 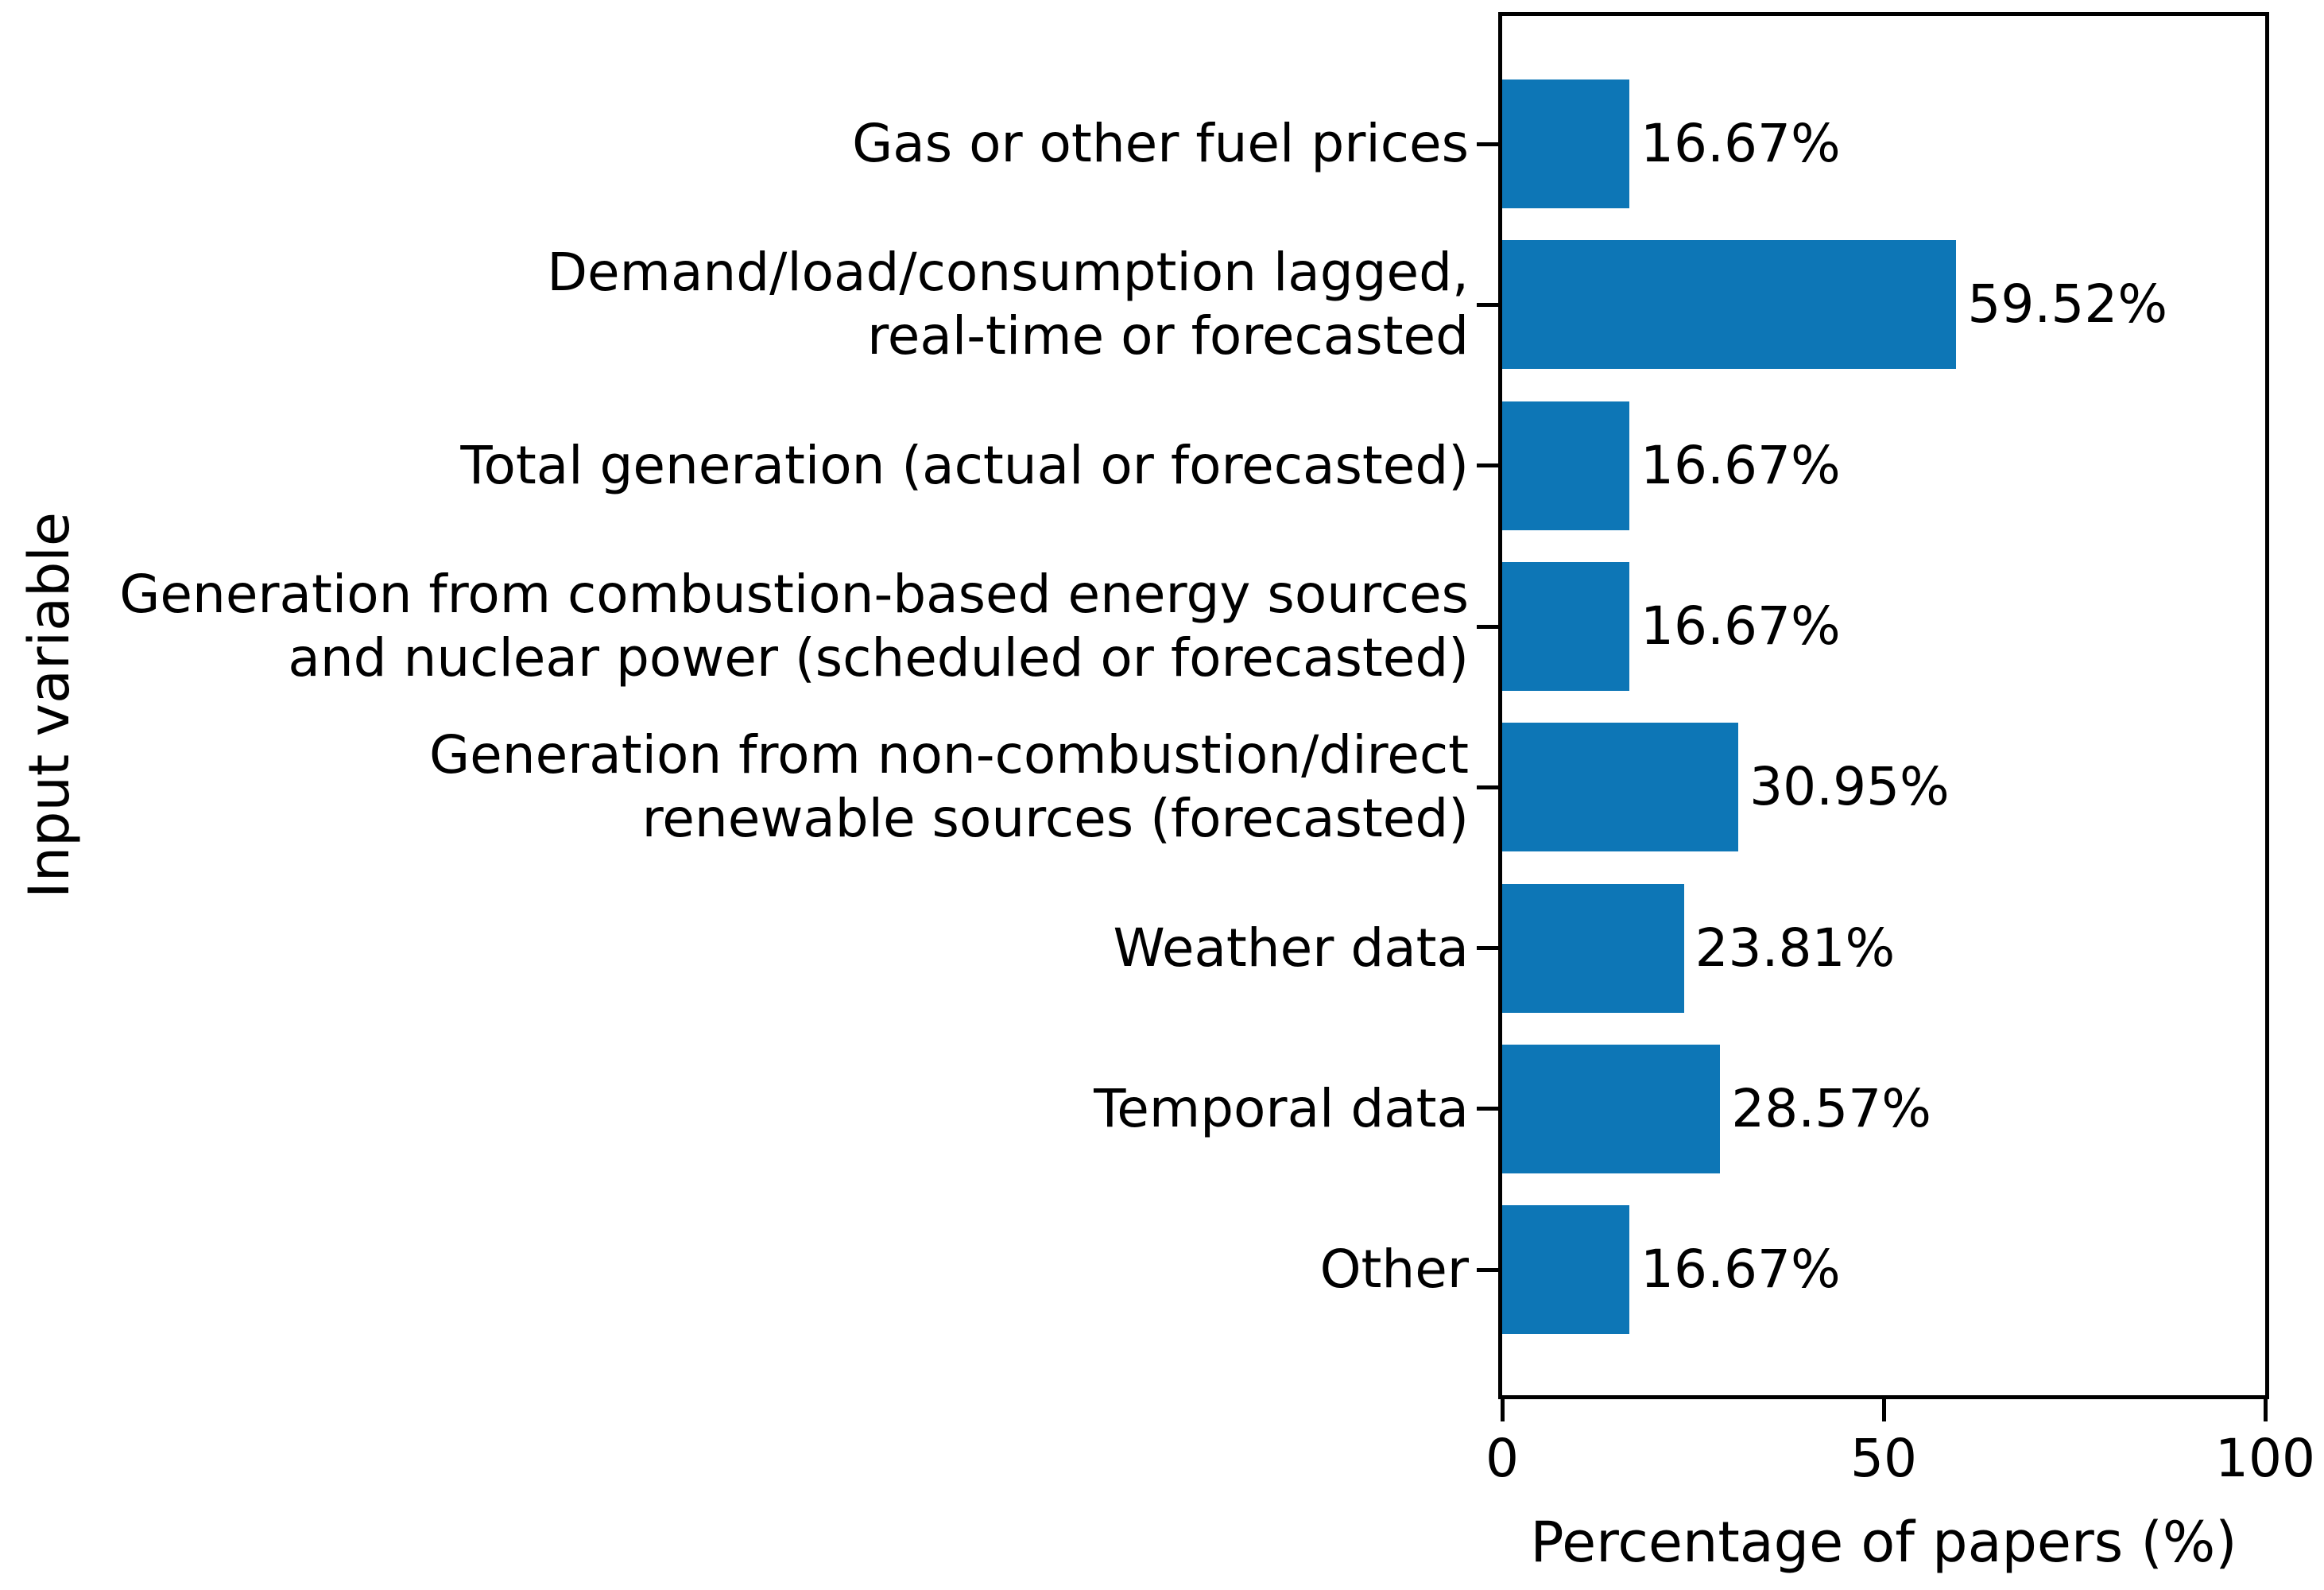 I want to click on y-axis-title: Input variable, so click(x=49, y=705).